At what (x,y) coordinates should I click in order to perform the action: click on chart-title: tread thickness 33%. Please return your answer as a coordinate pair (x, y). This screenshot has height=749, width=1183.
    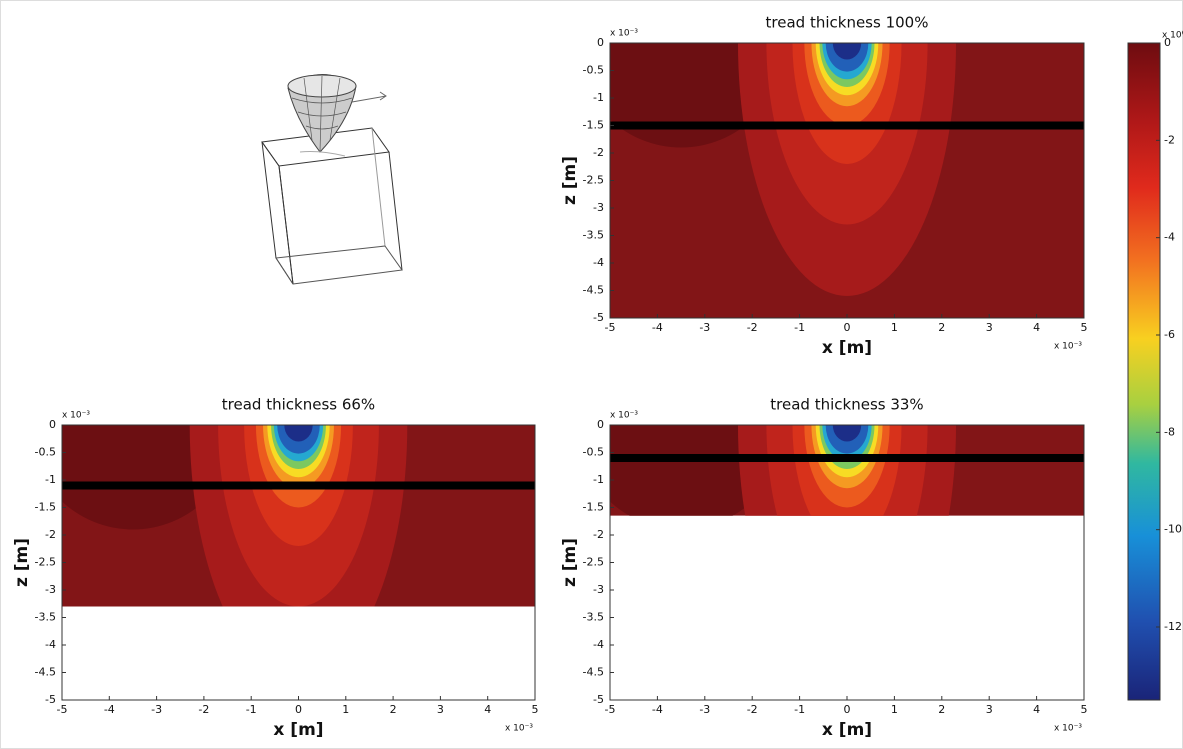
    Looking at the image, I should click on (846, 405).